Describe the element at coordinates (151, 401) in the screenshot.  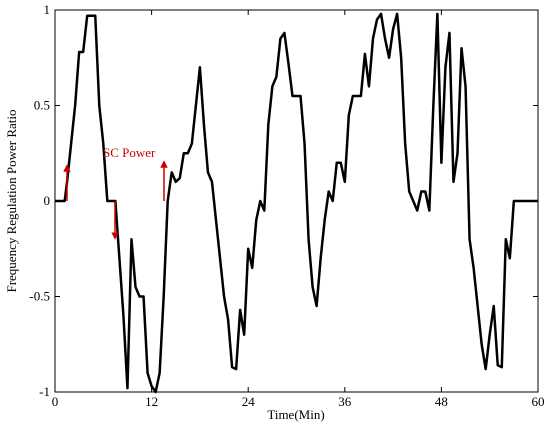
I see `x-tick-label: 12` at that location.